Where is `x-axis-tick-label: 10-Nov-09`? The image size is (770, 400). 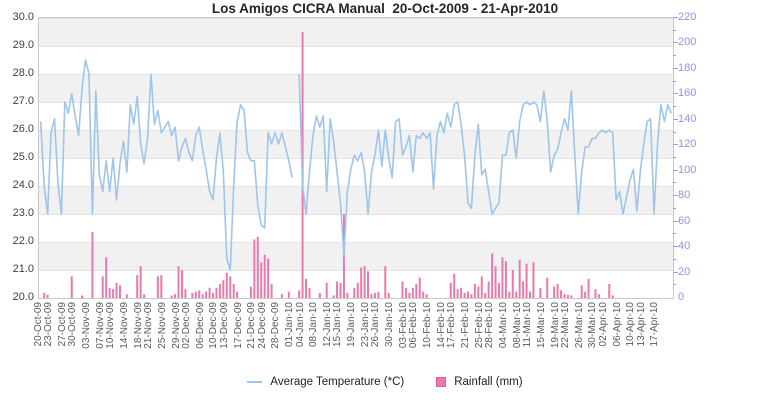 x-axis-tick-label: 10-Nov-09 is located at coordinates (111, 325).